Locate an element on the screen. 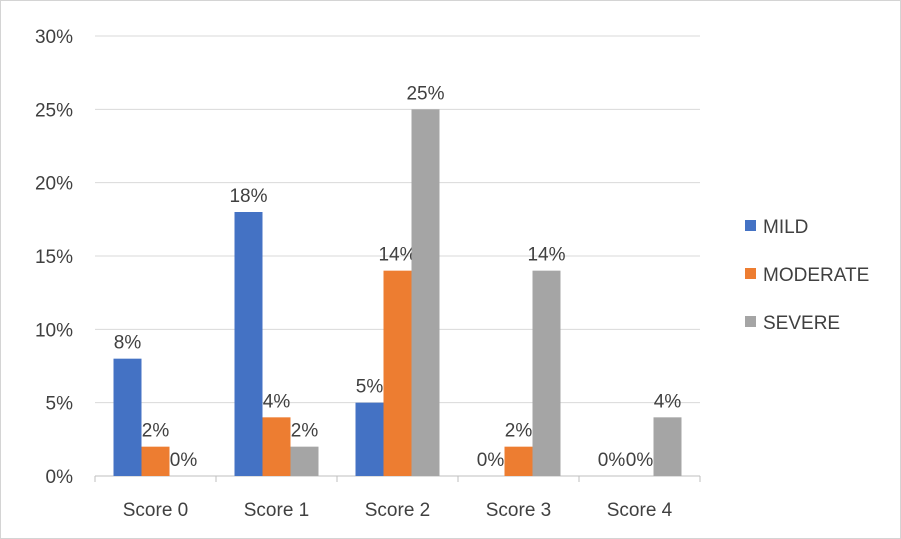 The height and width of the screenshot is (539, 901). x-tick-label: Score 4 is located at coordinates (640, 510).